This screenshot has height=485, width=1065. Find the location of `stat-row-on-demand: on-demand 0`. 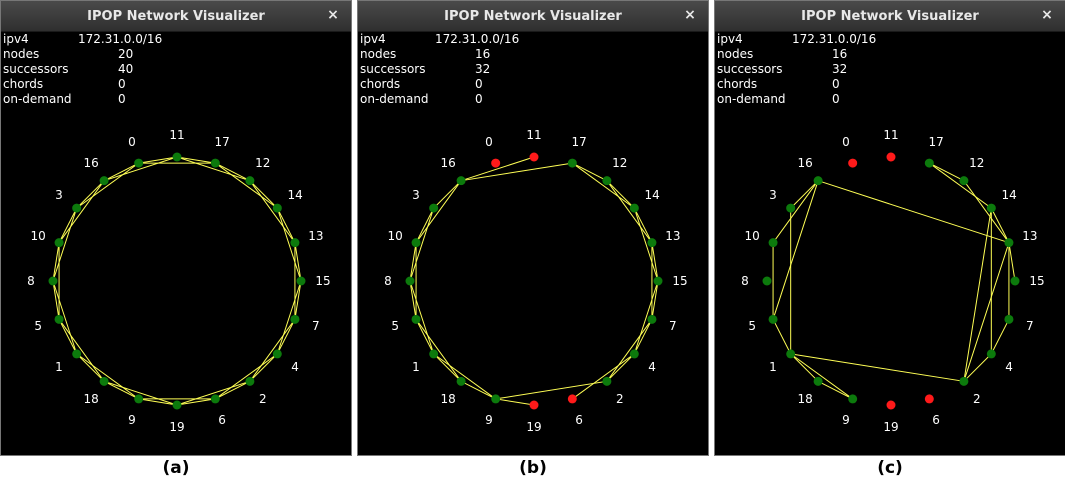

stat-row-on-demand: on-demand 0 is located at coordinates (460, 99).